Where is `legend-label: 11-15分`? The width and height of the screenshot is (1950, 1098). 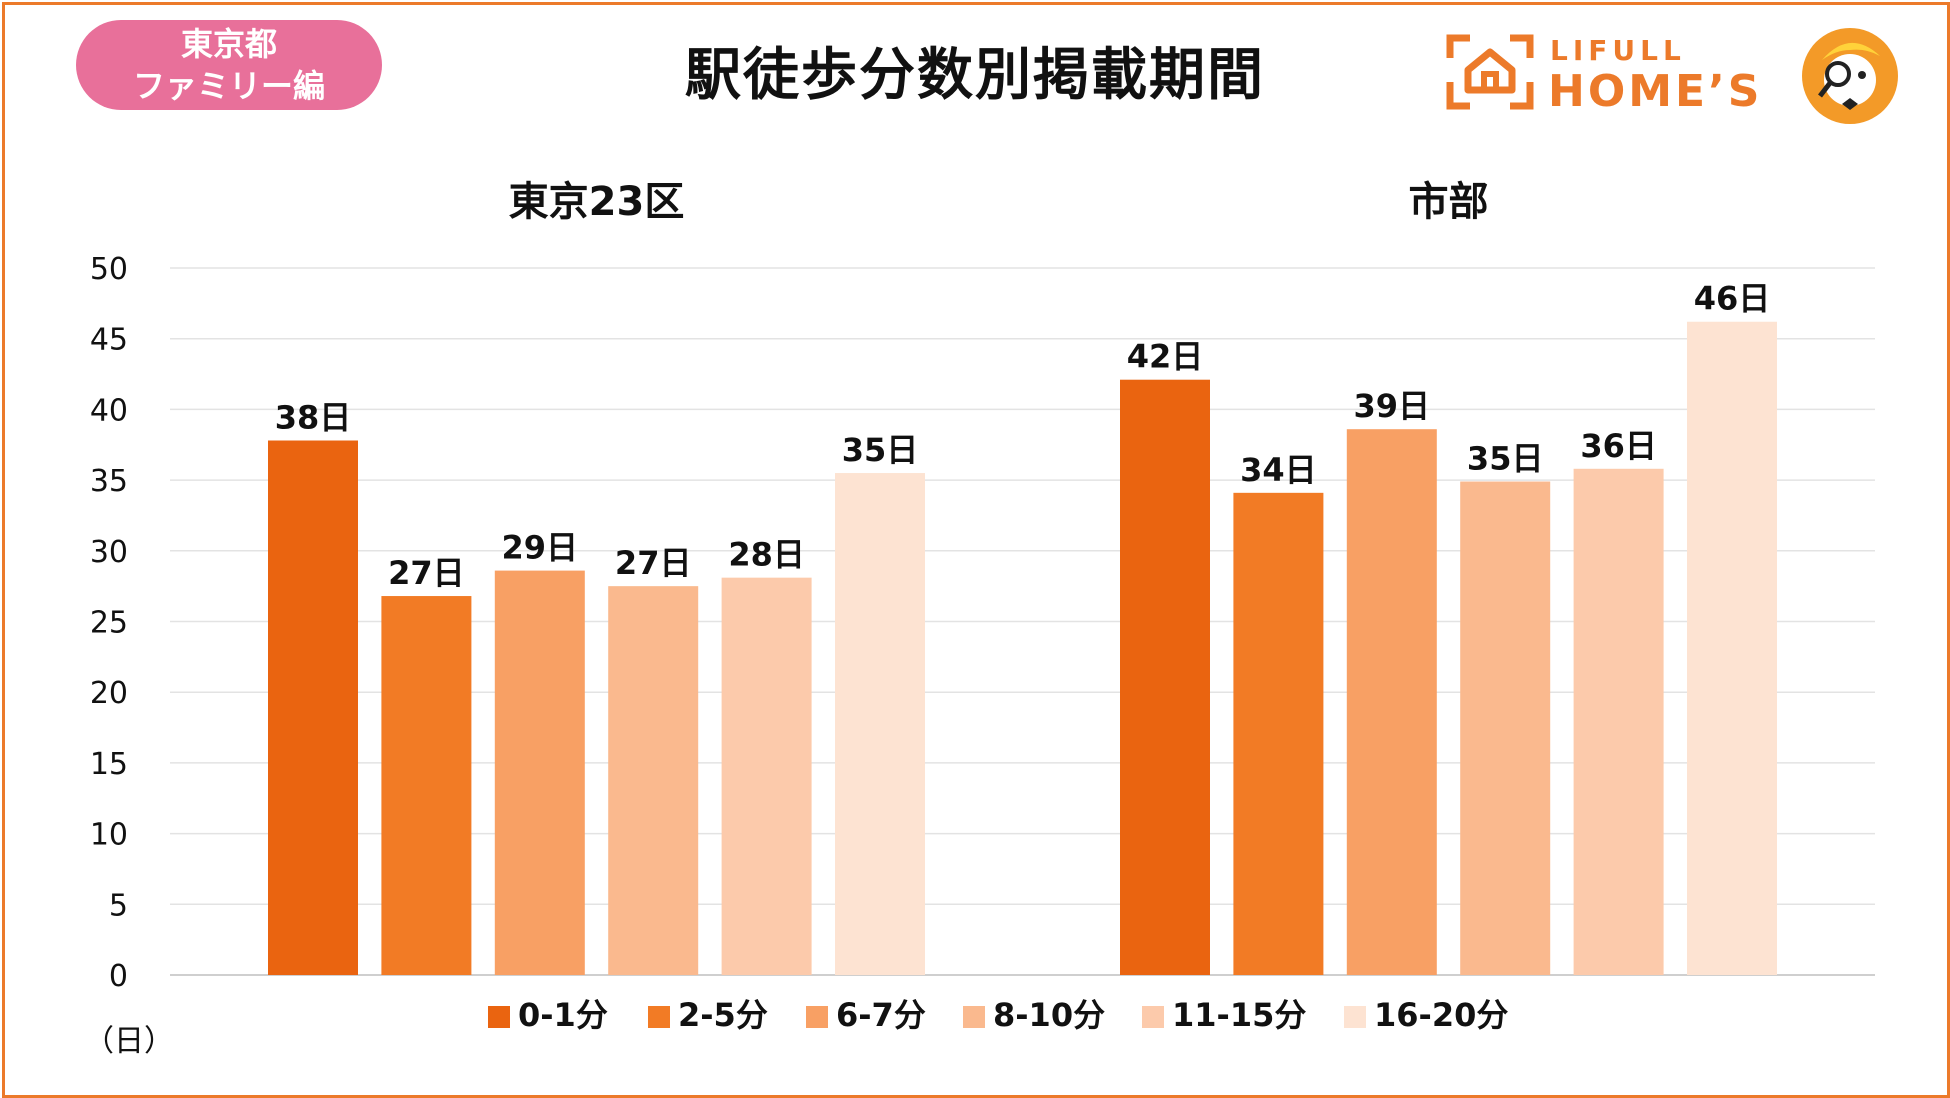
legend-label: 11-15分 is located at coordinates (1239, 1015).